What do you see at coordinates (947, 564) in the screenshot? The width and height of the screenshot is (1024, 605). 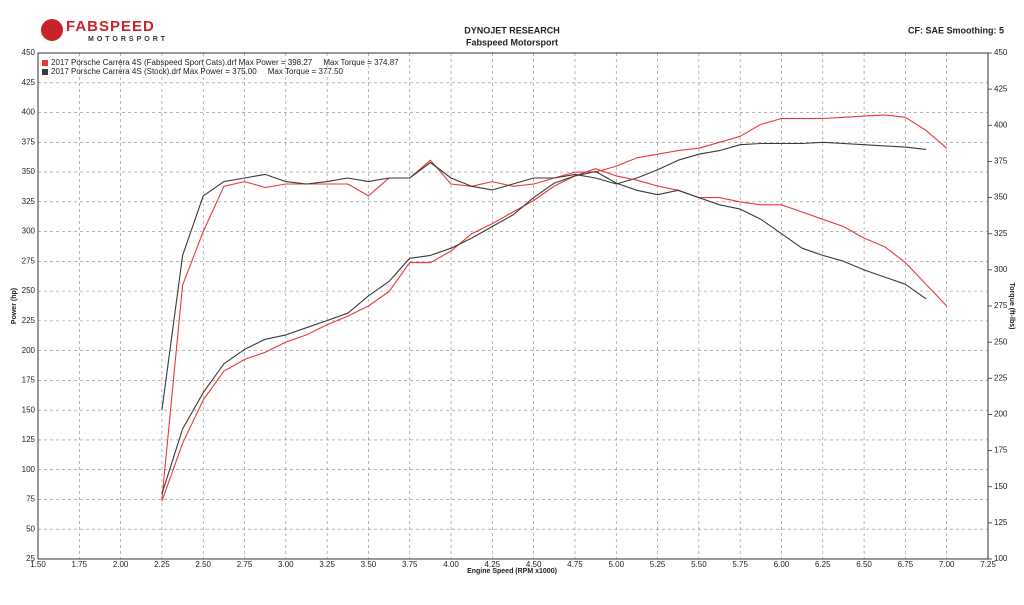 I see `x-tick-label: 7.00` at bounding box center [947, 564].